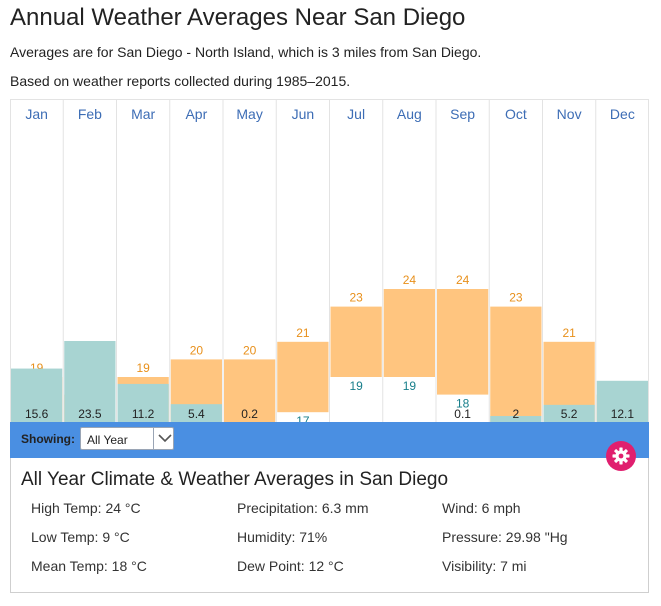 This screenshot has height=606, width=661. I want to click on precip-label: 23.5, so click(90, 414).